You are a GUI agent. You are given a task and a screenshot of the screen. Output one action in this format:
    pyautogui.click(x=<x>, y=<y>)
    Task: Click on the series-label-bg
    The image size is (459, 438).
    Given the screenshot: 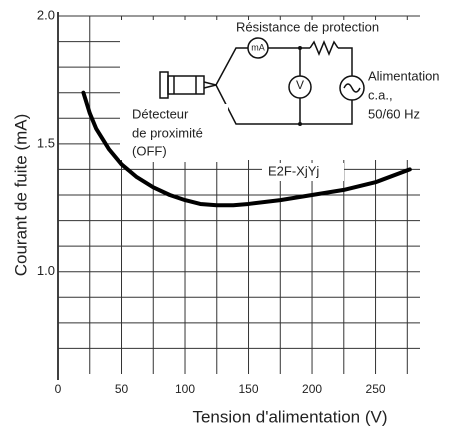 What is the action you would take?
    pyautogui.click(x=303, y=172)
    